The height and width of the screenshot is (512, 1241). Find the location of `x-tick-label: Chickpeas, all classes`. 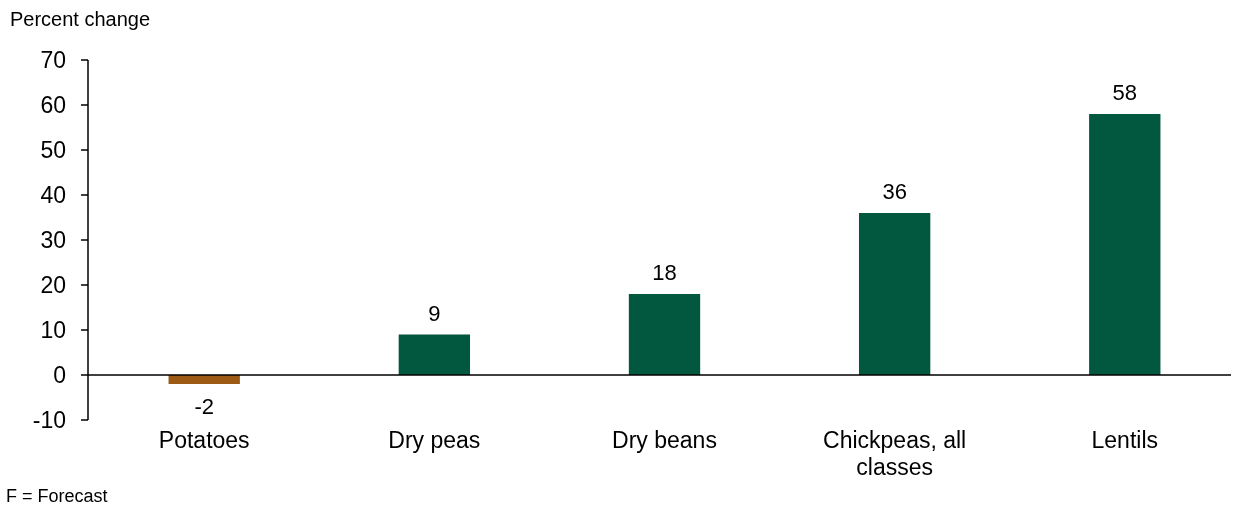

x-tick-label: Chickpeas, all classes is located at coordinates (895, 453).